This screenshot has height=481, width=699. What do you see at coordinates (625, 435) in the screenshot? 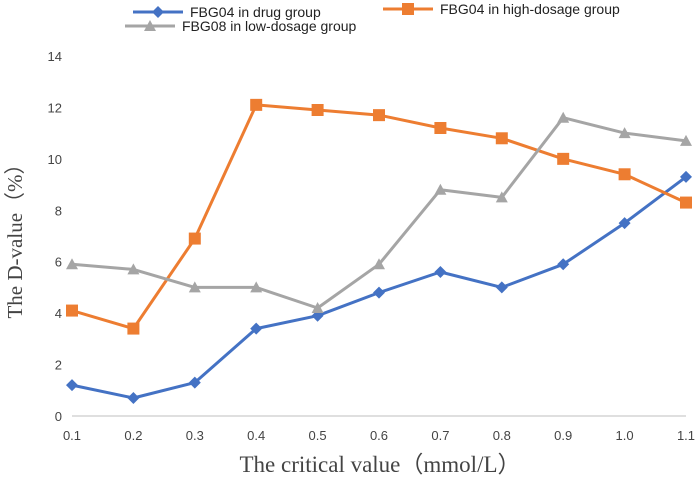
I see `x-tick-label: 1.0` at bounding box center [625, 435].